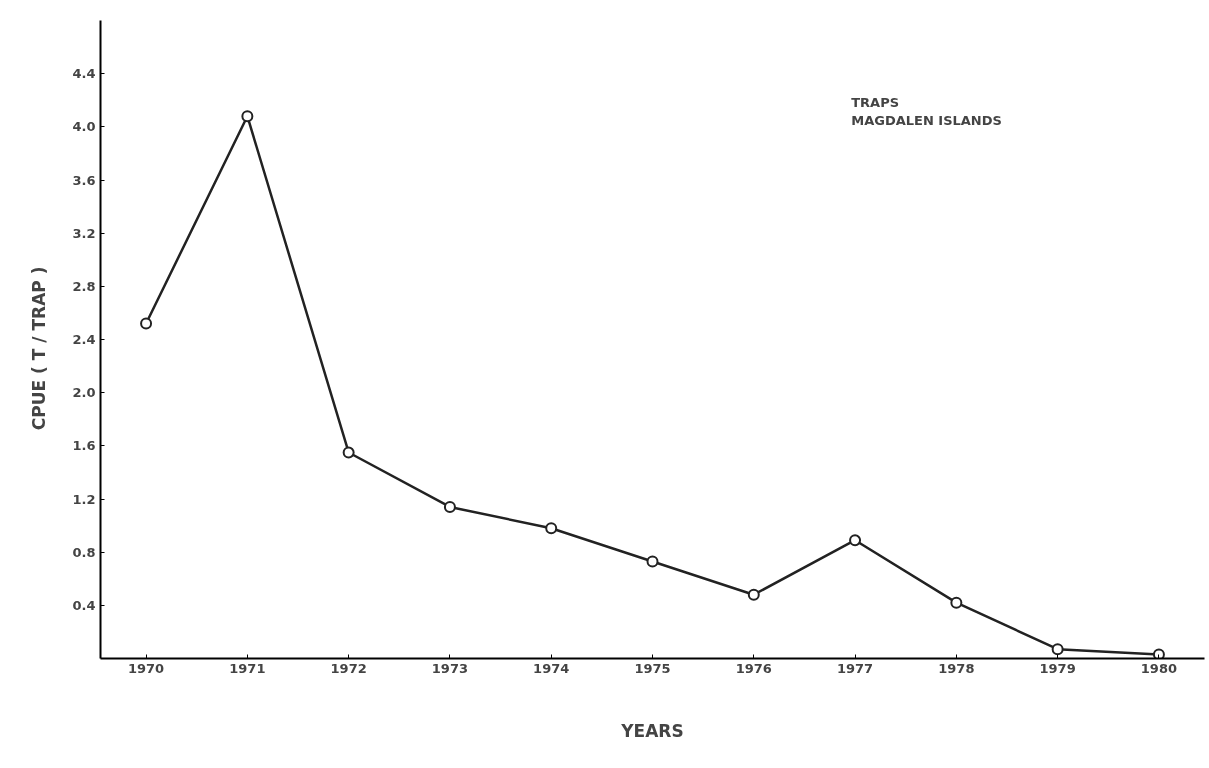 Image resolution: width=1209 pixels, height=768 pixels. I want to click on x-tick-label: 1976, so click(753, 668).